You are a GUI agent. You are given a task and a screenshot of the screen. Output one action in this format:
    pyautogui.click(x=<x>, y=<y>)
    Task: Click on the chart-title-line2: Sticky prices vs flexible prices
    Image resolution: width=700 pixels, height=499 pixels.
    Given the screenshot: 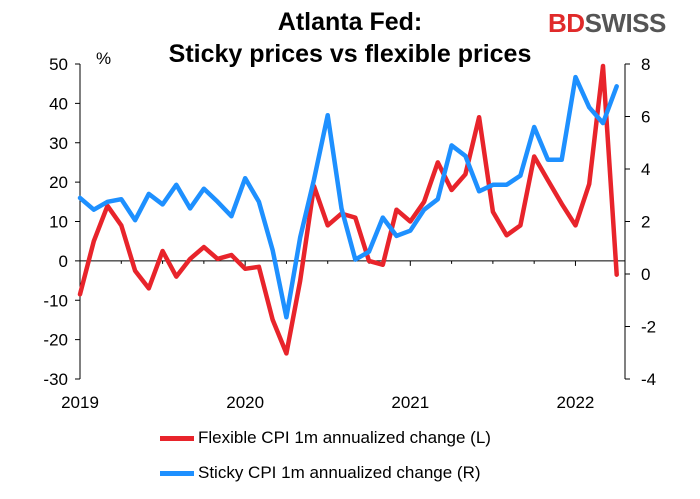 What is the action you would take?
    pyautogui.click(x=350, y=54)
    